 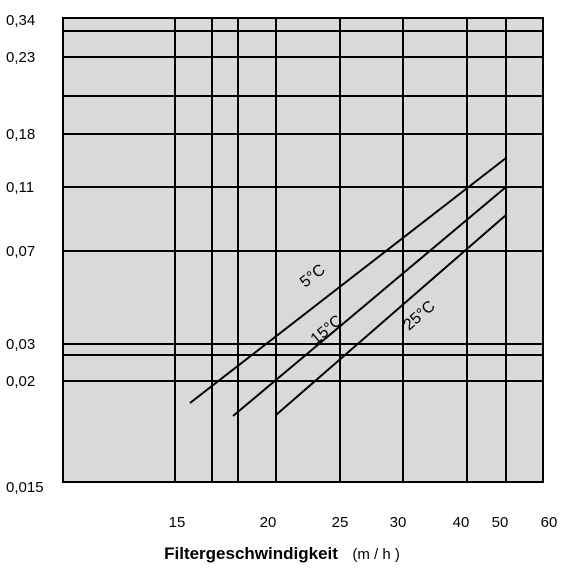 What do you see at coordinates (391, 315) in the screenshot?
I see `curve-line` at bounding box center [391, 315].